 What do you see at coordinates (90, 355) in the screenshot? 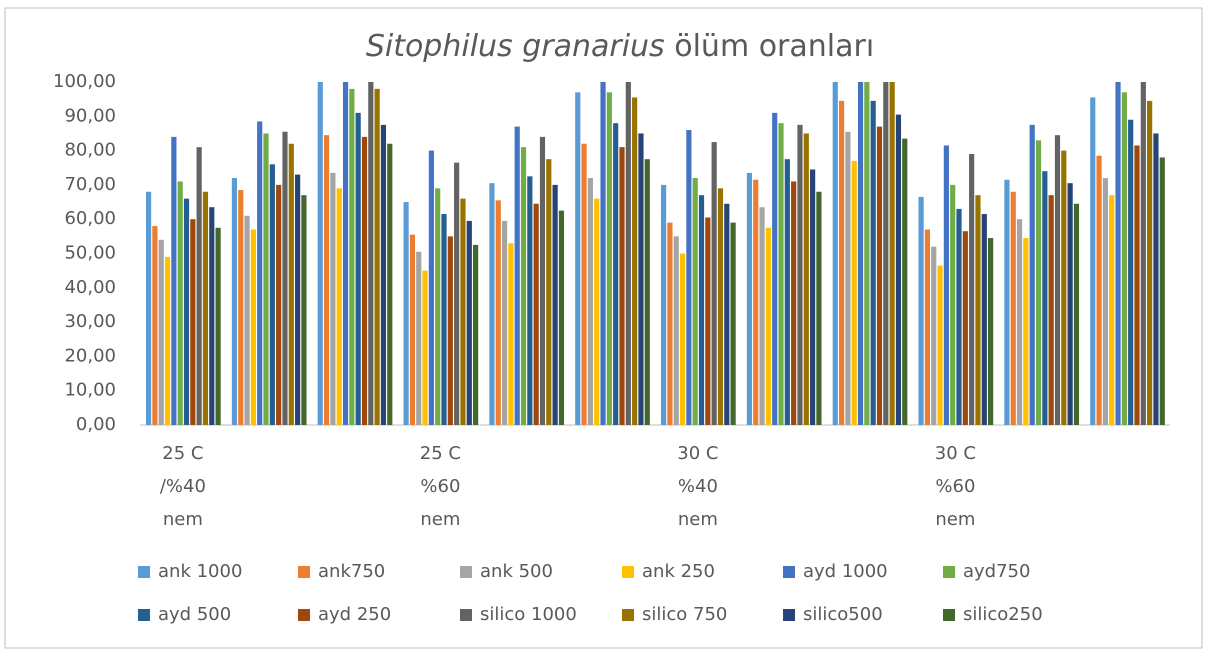
I see `y-tick-label: 20,00` at bounding box center [90, 355].